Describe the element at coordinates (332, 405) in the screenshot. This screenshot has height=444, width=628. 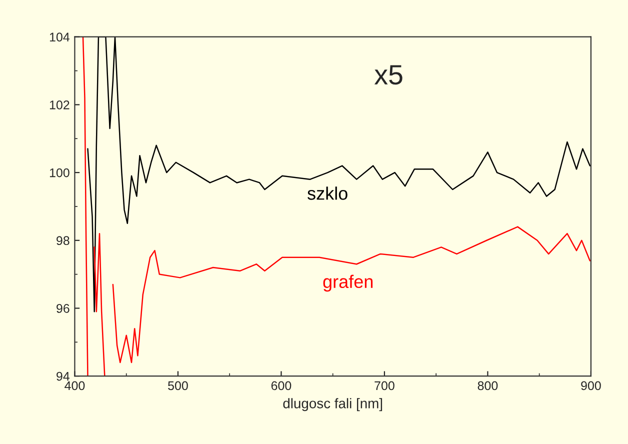
I see `x-axis-title: dlugosc fali [nm]` at that location.